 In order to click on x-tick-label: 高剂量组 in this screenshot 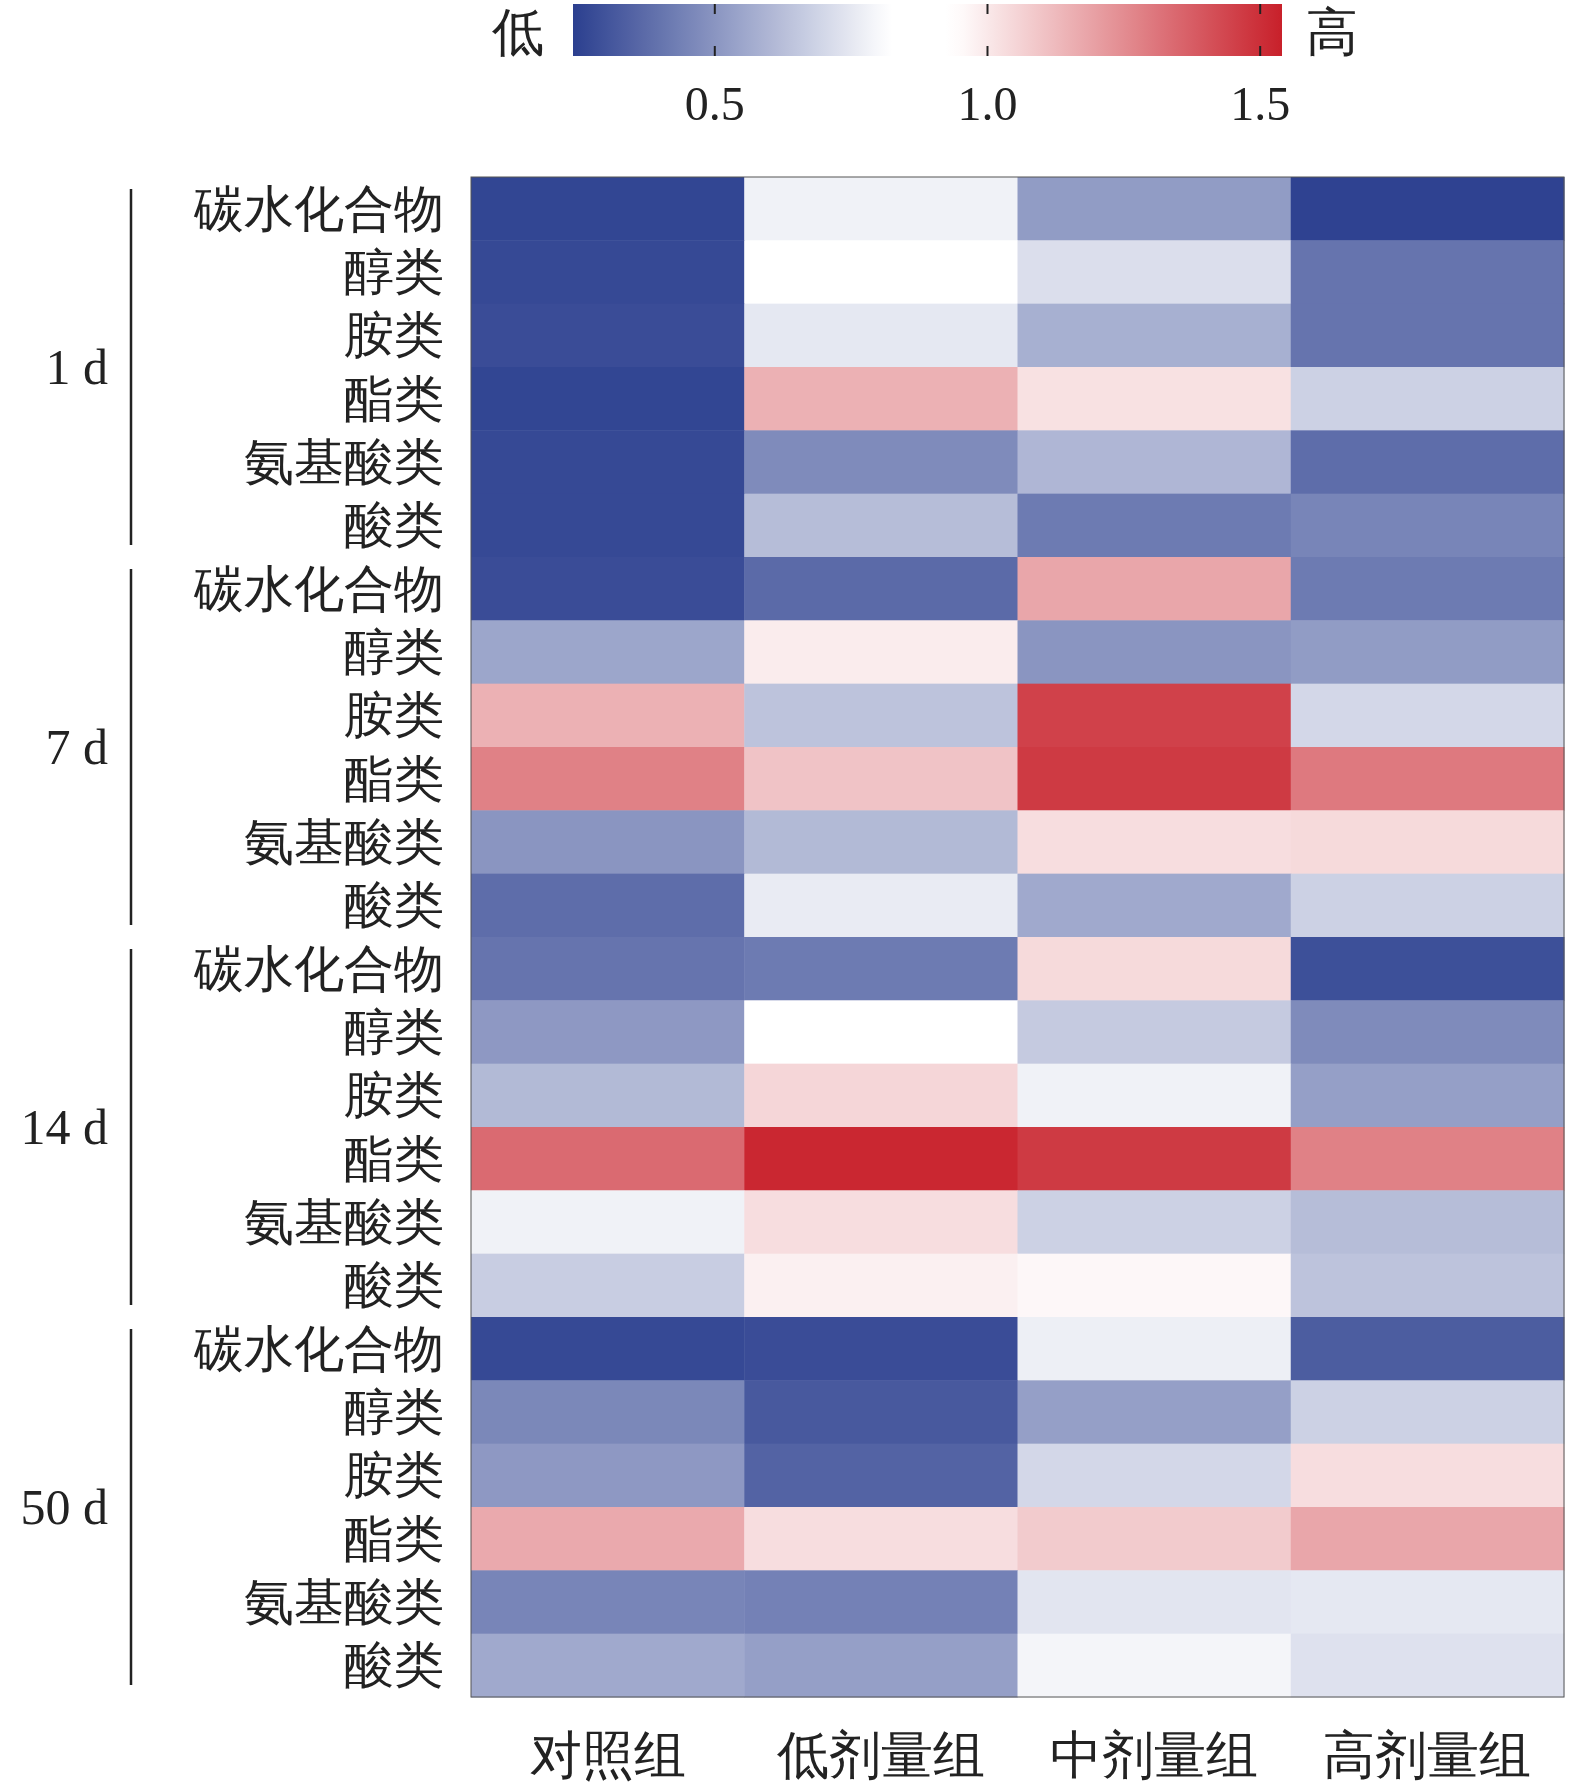, I will do `click(1427, 1755)`.